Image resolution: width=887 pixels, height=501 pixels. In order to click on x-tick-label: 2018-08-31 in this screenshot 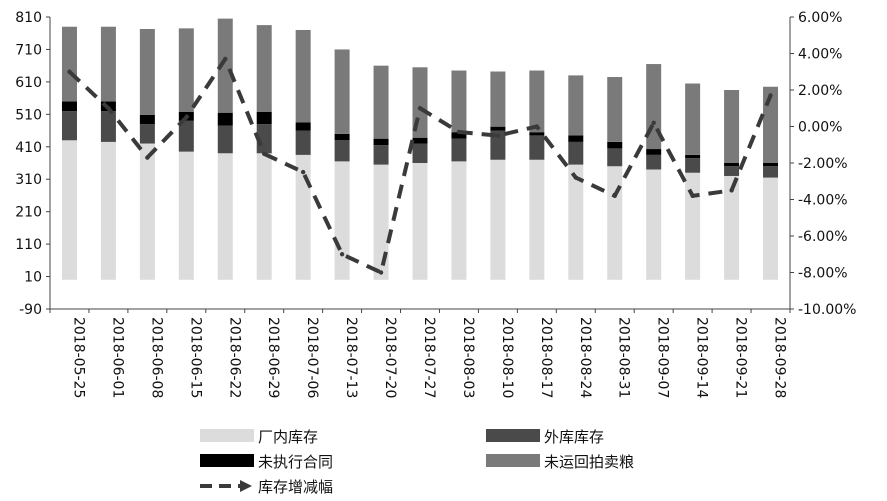, I will do `click(624, 357)`.